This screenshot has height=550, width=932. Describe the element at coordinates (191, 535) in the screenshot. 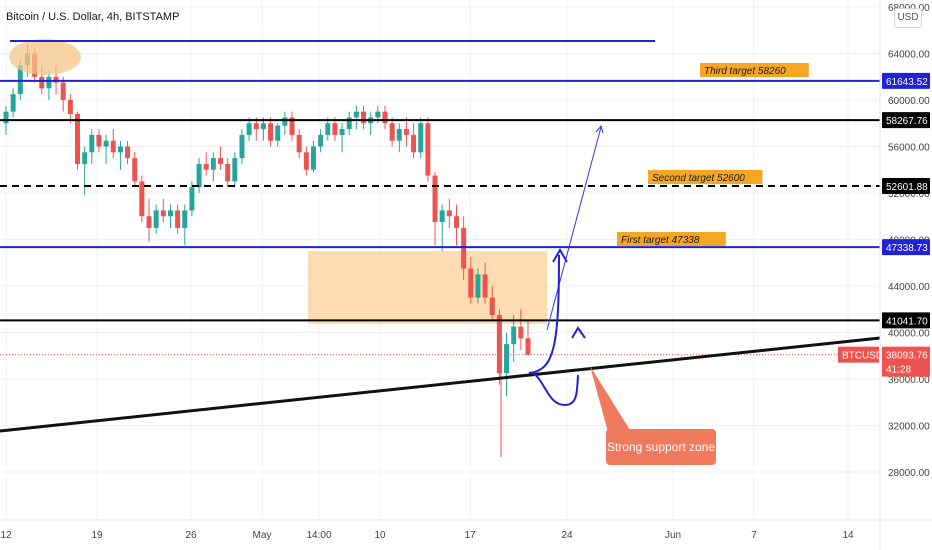

I see `x-tick-label: 26` at that location.